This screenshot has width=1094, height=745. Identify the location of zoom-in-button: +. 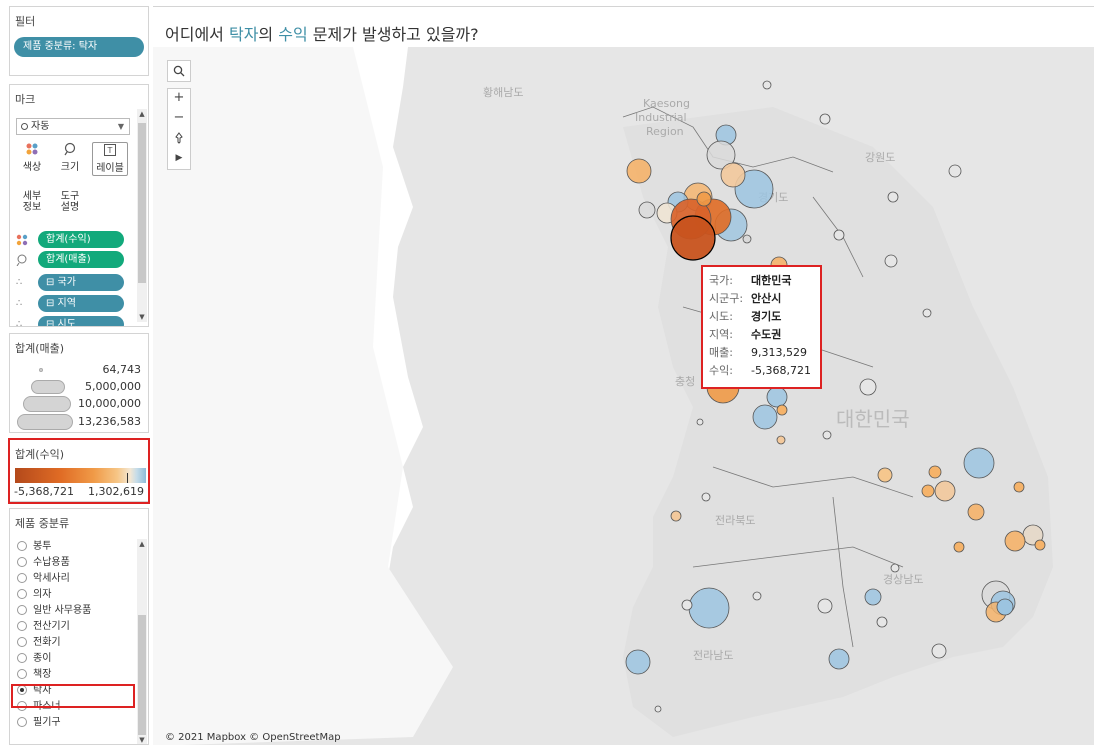
(179, 97).